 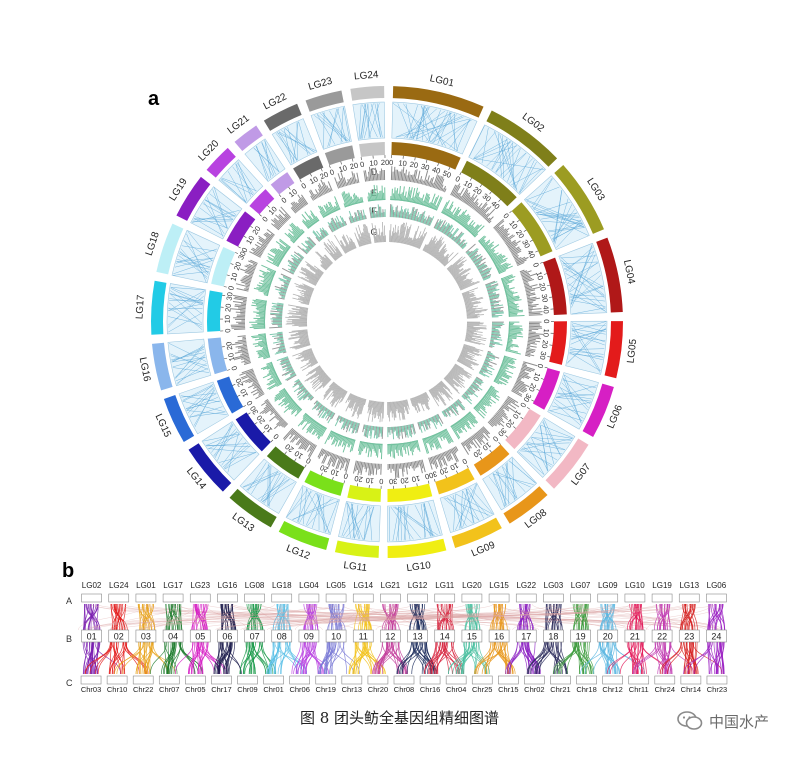 What do you see at coordinates (326, 689) in the screenshot?
I see `row-c-label: Chr19` at bounding box center [326, 689].